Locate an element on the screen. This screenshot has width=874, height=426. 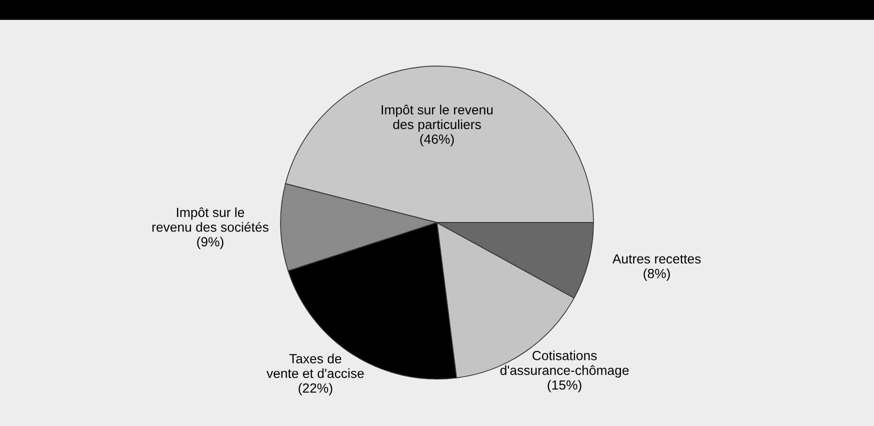
slice-label: Cotisations d'assurance-chômage is located at coordinates (564, 364).